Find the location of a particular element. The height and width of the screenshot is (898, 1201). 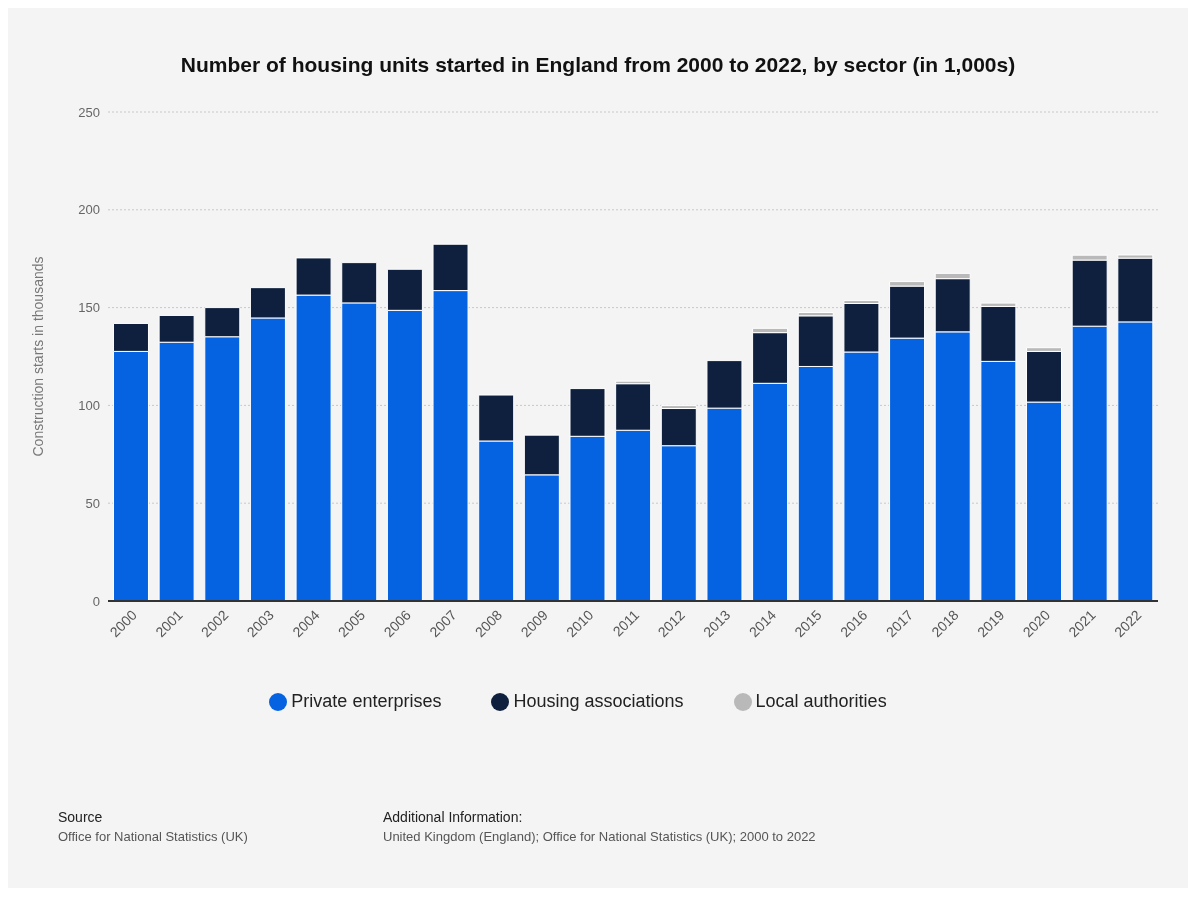

y-tick-label: 250 is located at coordinates (89, 112).